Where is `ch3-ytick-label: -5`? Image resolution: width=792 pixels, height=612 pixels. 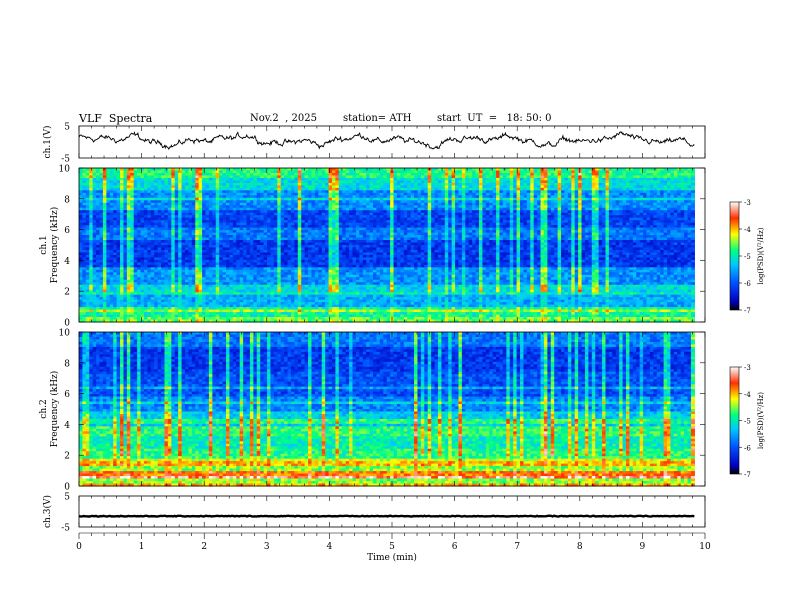
ch3-ytick-label: -5 is located at coordinates (65, 529).